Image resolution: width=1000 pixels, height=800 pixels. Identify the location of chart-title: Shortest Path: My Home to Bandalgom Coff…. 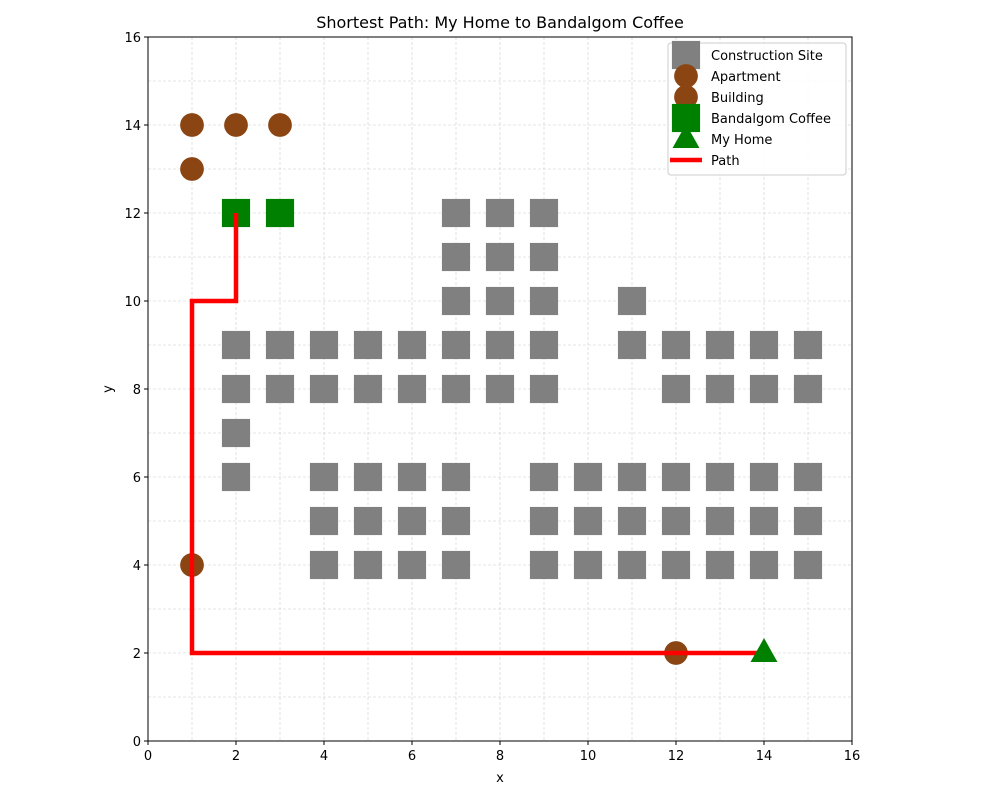
(500, 22).